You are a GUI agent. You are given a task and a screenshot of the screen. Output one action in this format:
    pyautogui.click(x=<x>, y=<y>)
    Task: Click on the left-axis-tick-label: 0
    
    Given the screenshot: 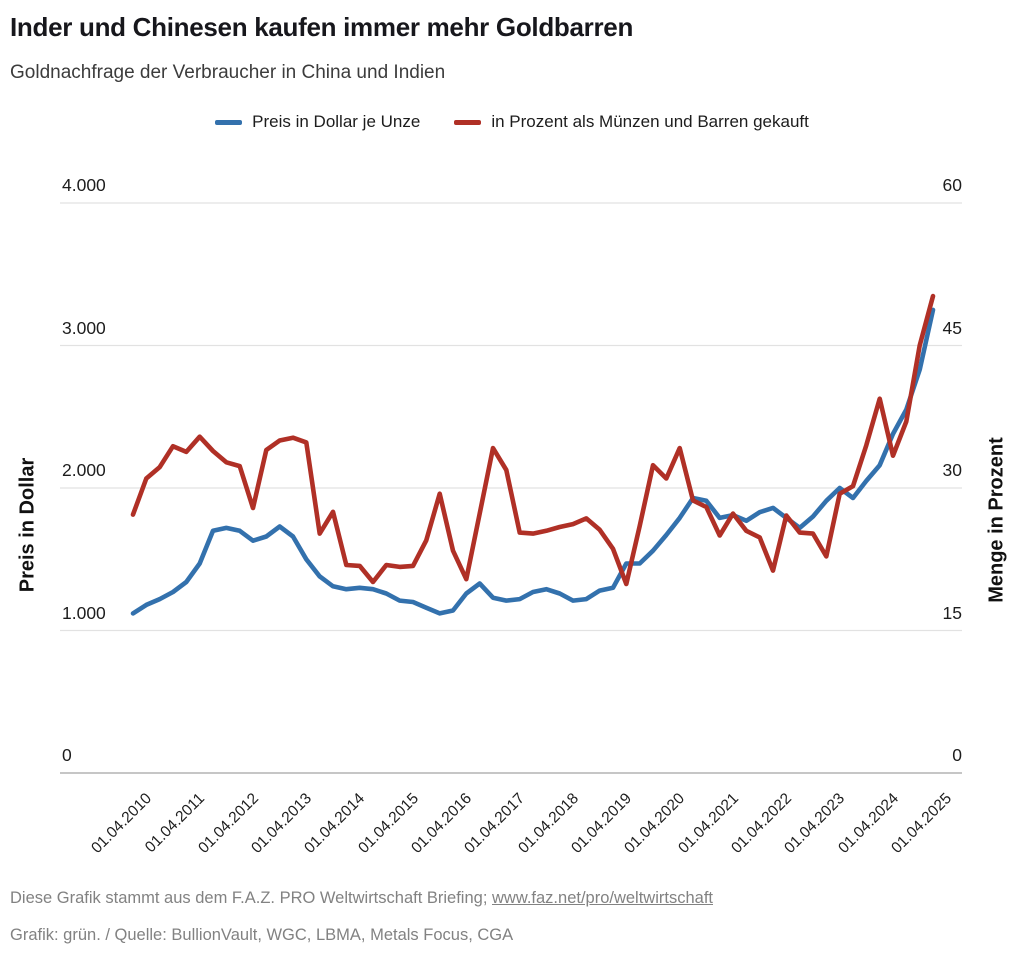 What is the action you would take?
    pyautogui.click(x=67, y=755)
    